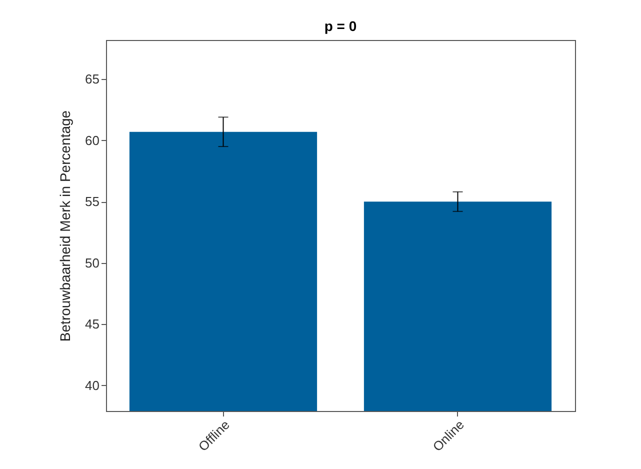 The height and width of the screenshot is (469, 641). I want to click on y-tick-label: 55, so click(92, 202).